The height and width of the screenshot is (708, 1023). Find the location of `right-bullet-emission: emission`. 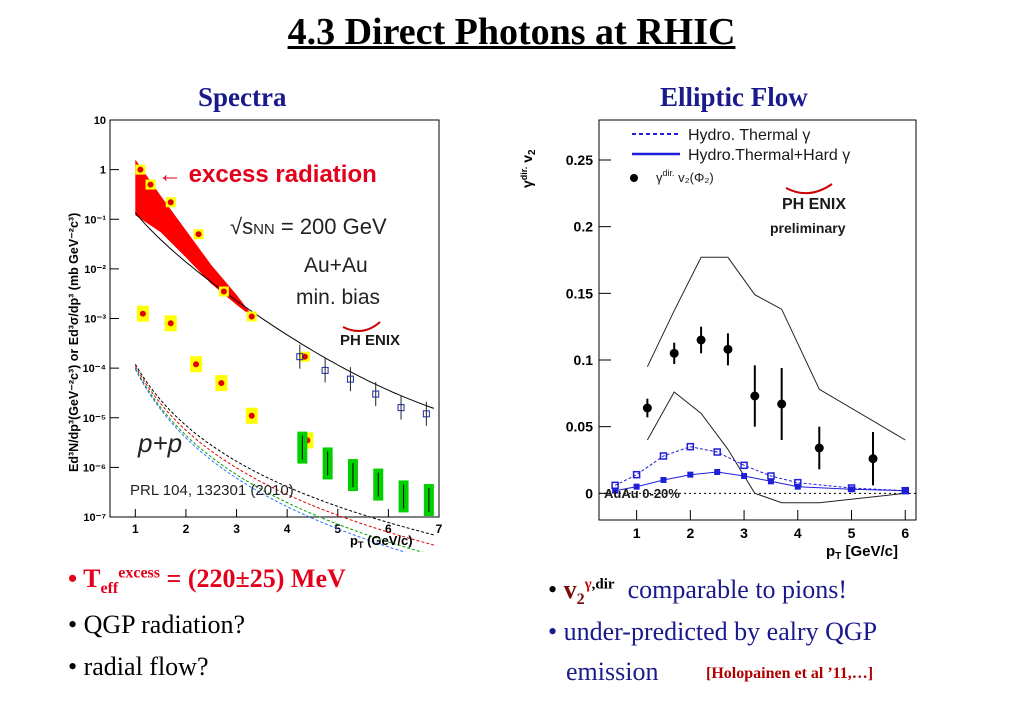

right-bullet-emission: emission is located at coordinates (612, 671).